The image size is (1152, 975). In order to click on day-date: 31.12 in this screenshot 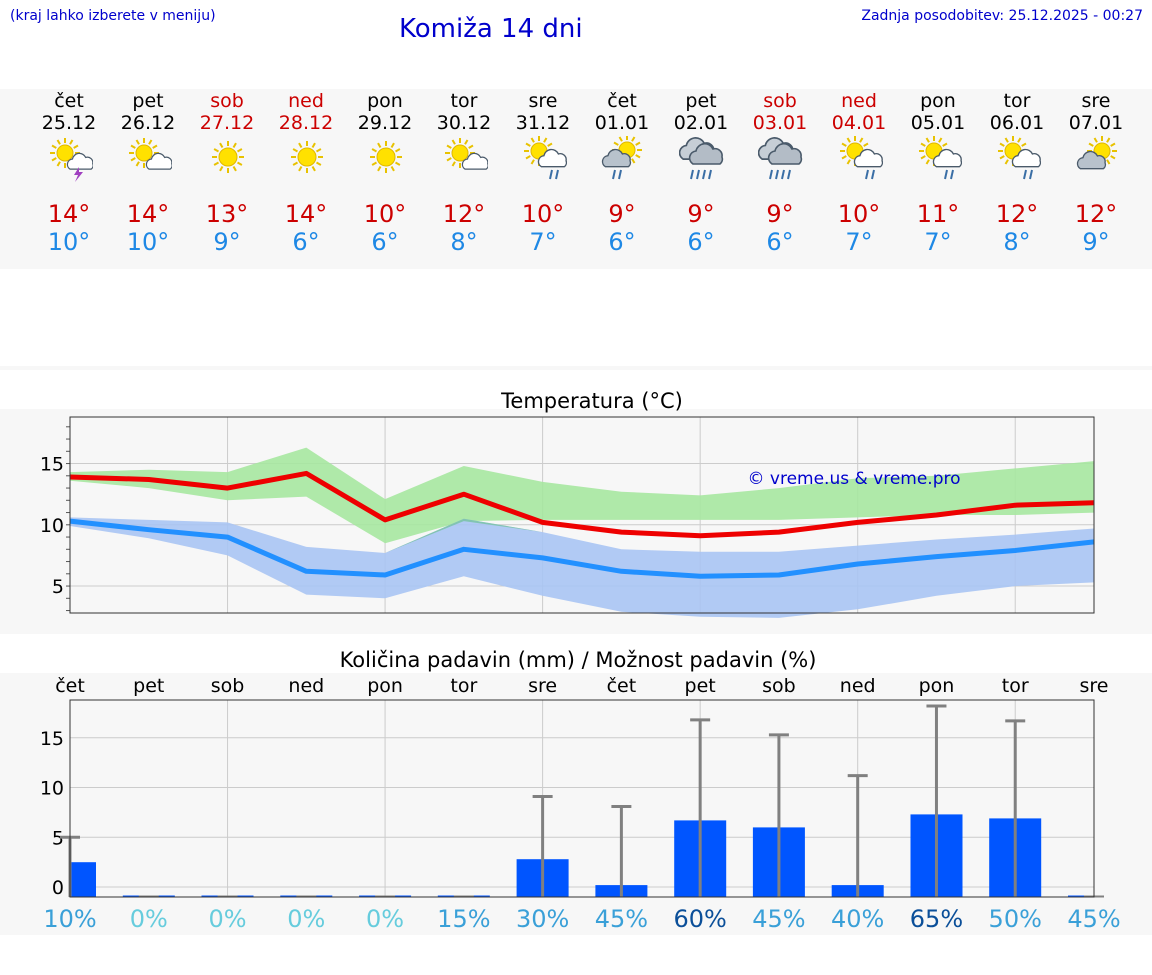, I will do `click(543, 123)`.